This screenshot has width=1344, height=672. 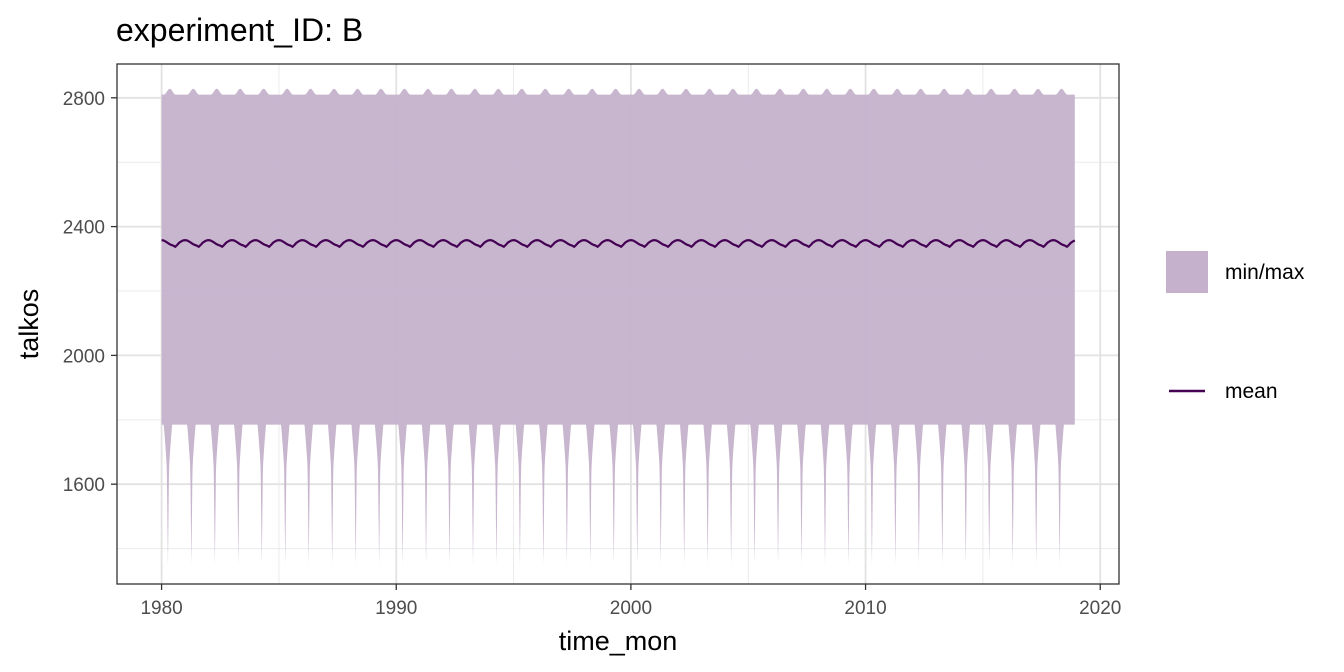 I want to click on chart-title: experiment_ID: B, so click(x=239, y=30).